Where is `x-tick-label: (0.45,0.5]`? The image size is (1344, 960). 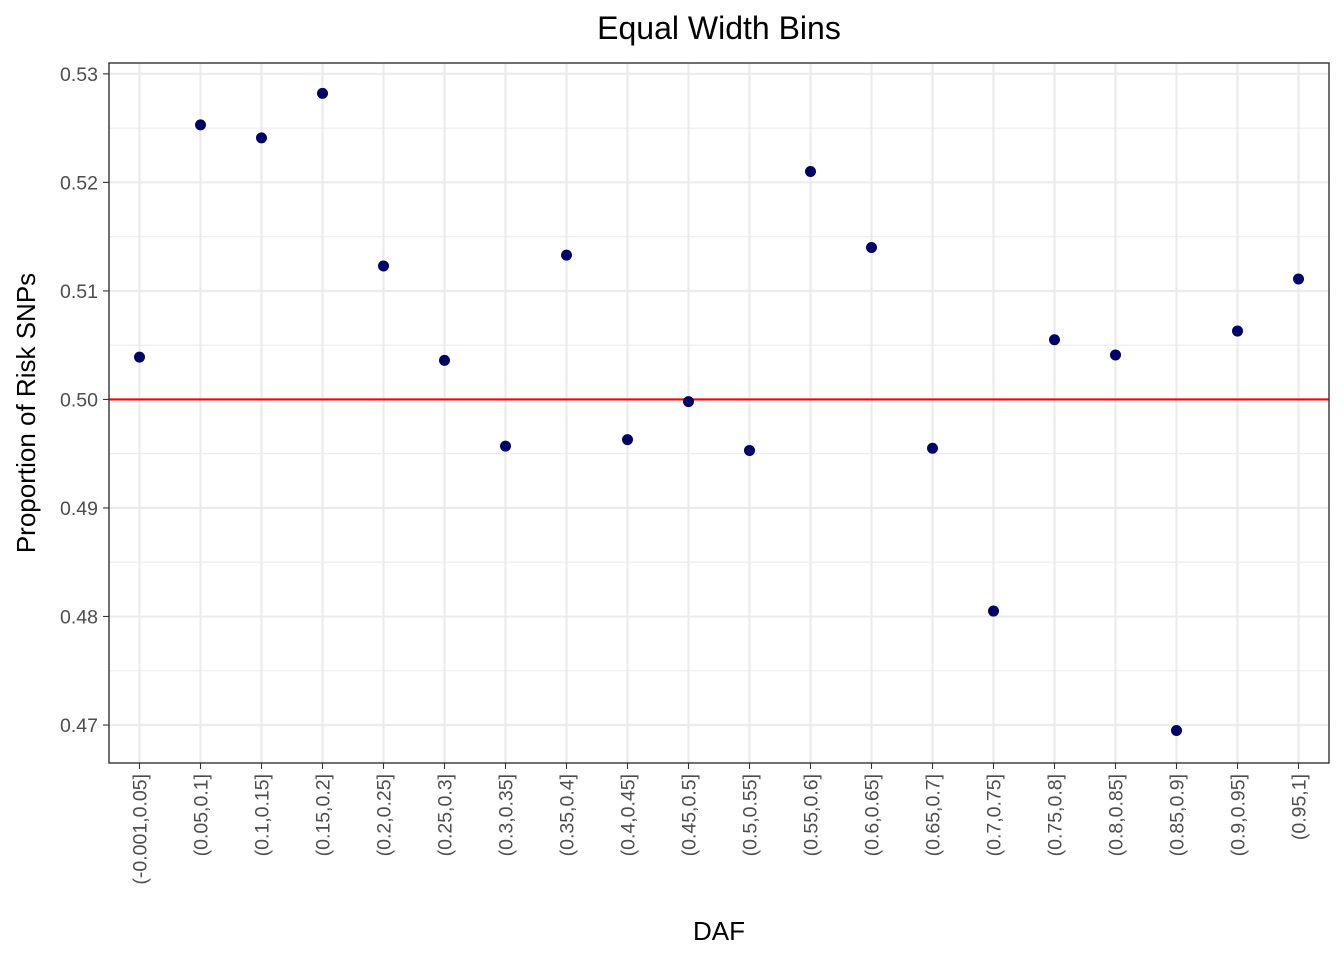 x-tick-label: (0.45,0.5] is located at coordinates (690, 815).